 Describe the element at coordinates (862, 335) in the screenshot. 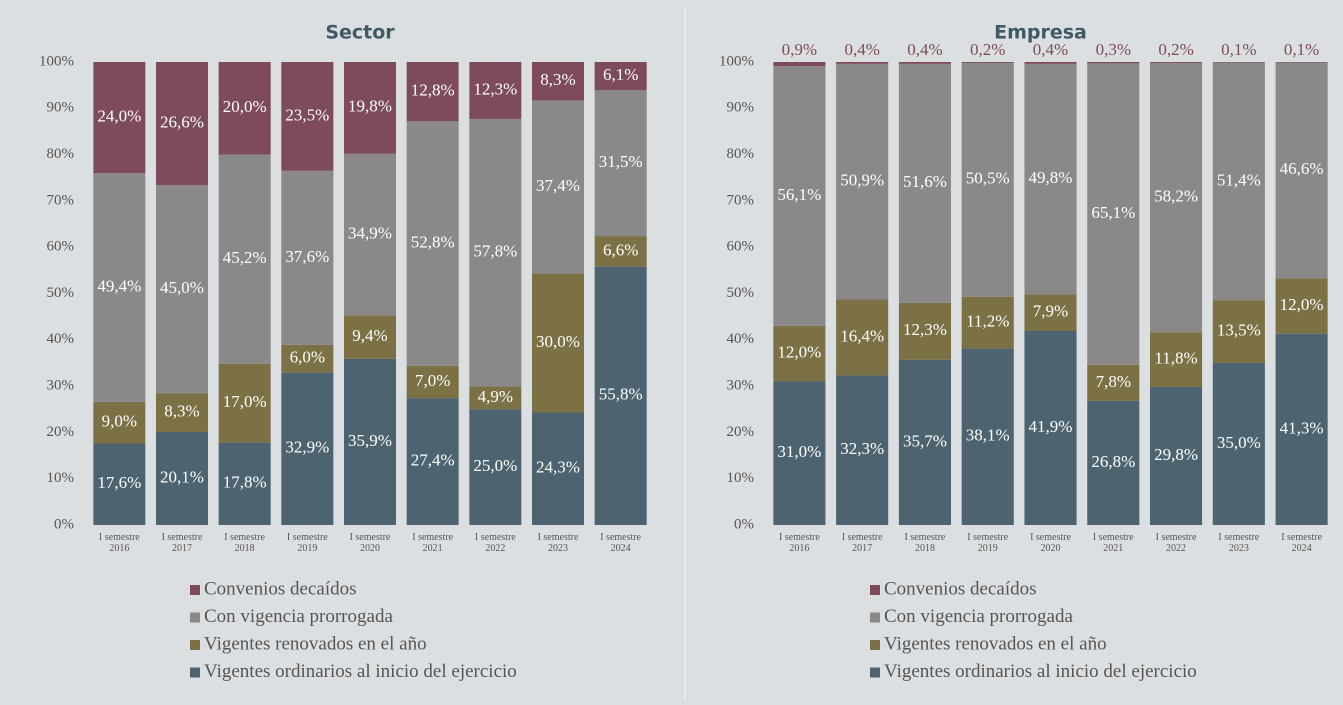

I see `data-label: 16,4%` at that location.